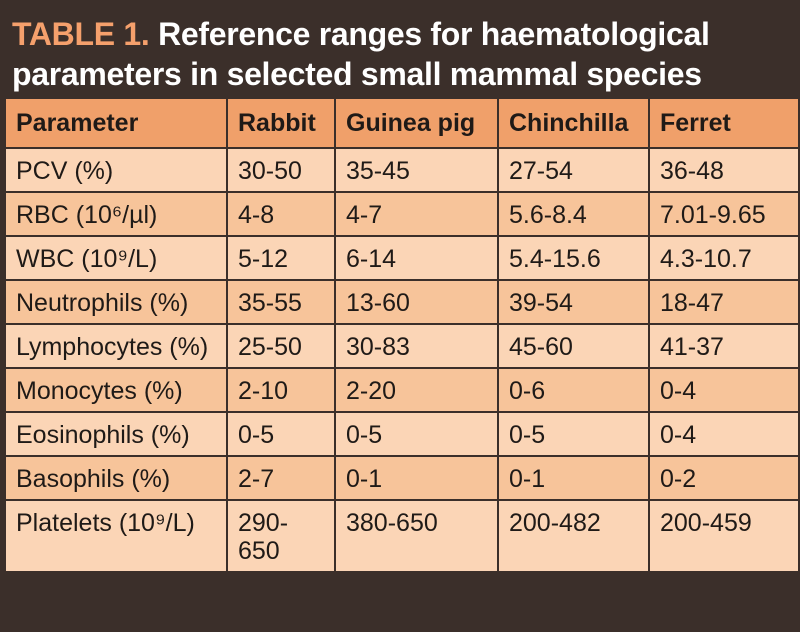 This screenshot has height=632, width=800. Describe the element at coordinates (724, 258) in the screenshot. I see `cell-ferret: 4.3-10.7` at that location.